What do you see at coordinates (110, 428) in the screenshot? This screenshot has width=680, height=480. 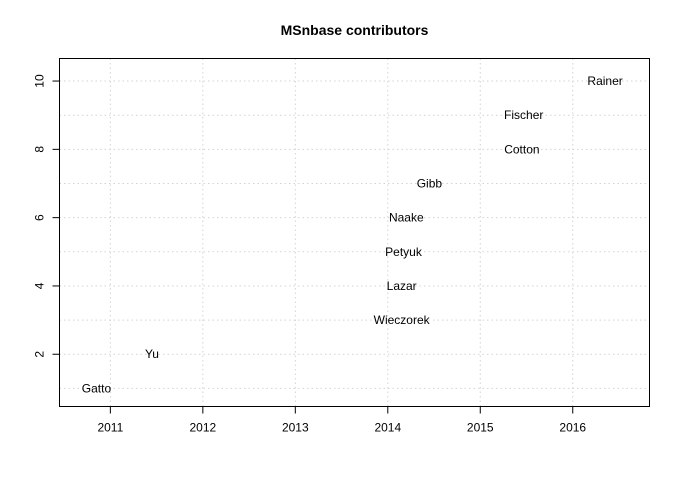 I see `x-tick-label: 2011` at bounding box center [110, 428].